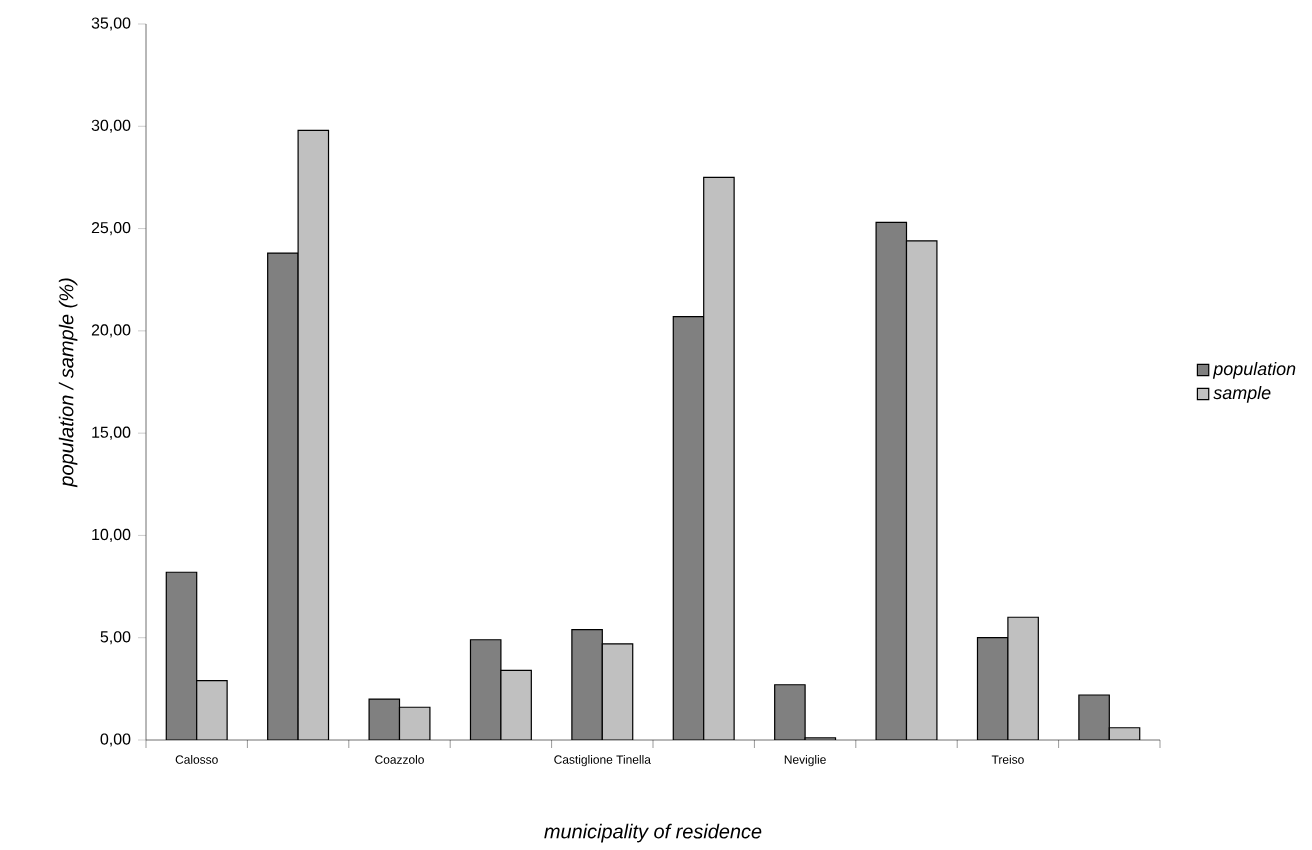 The height and width of the screenshot is (850, 1312). I want to click on legend-label: sample, so click(1242, 394).